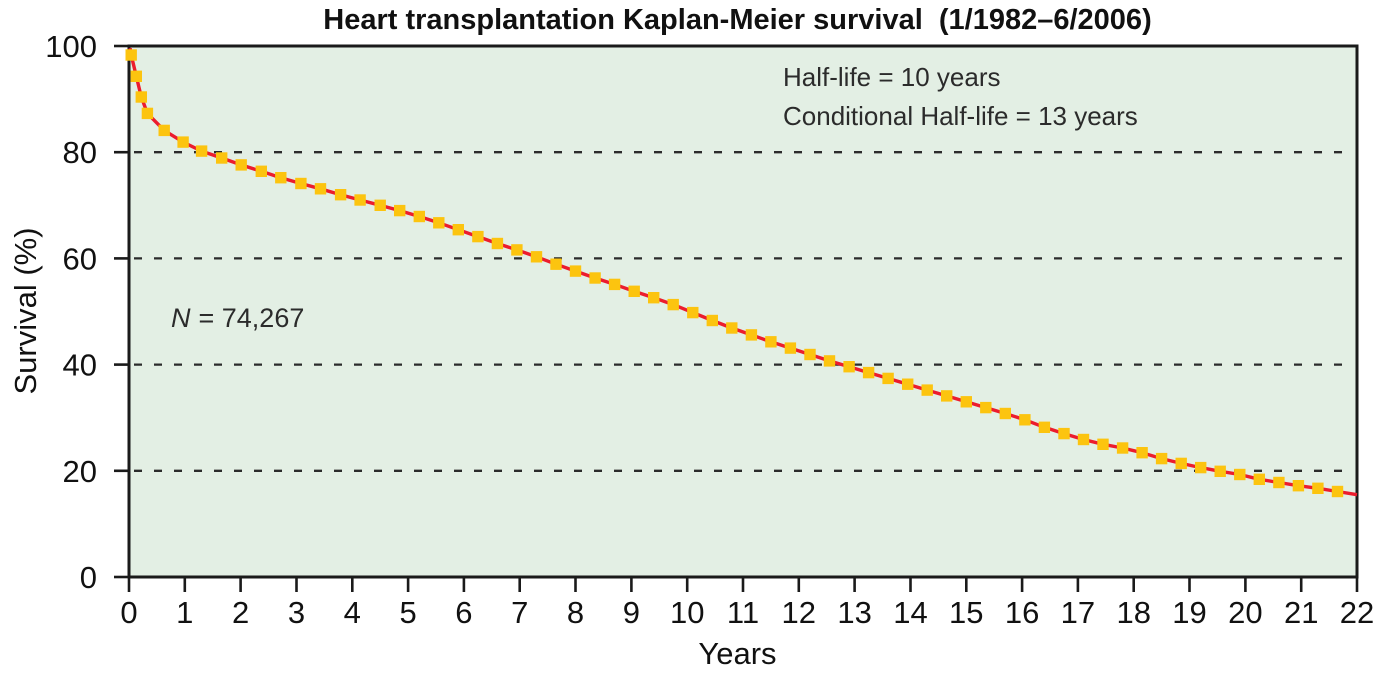 Image resolution: width=1375 pixels, height=678 pixels. I want to click on y-axis-title: Survival (%), so click(25, 311).